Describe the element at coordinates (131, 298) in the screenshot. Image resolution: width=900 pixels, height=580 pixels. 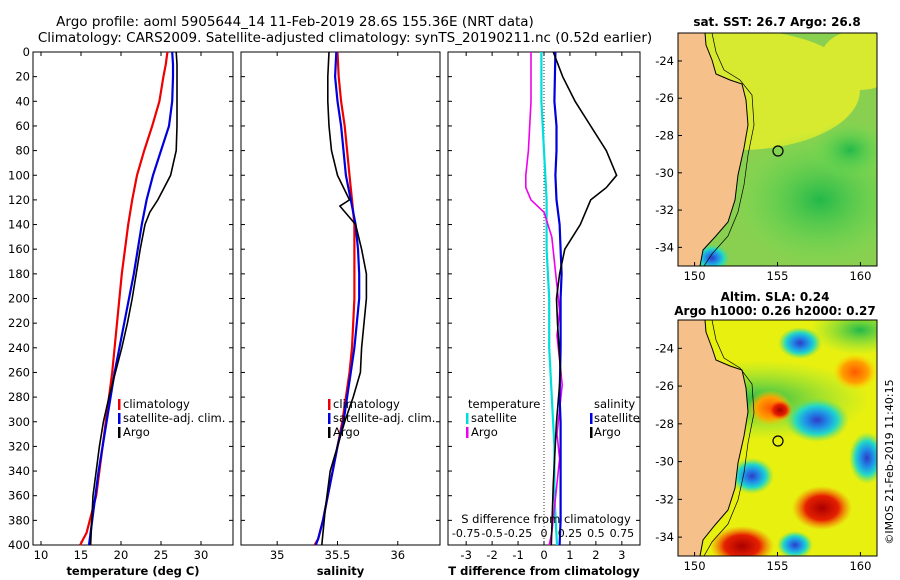
I see `temperature-series-satellite-adj-clim-` at that location.